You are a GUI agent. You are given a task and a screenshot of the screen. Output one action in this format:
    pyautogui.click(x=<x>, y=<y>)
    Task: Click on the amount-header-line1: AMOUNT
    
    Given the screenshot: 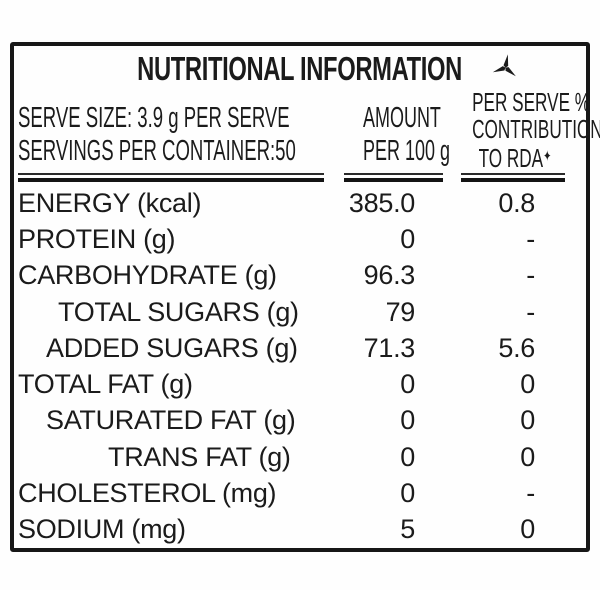 What is the action you would take?
    pyautogui.click(x=402, y=118)
    